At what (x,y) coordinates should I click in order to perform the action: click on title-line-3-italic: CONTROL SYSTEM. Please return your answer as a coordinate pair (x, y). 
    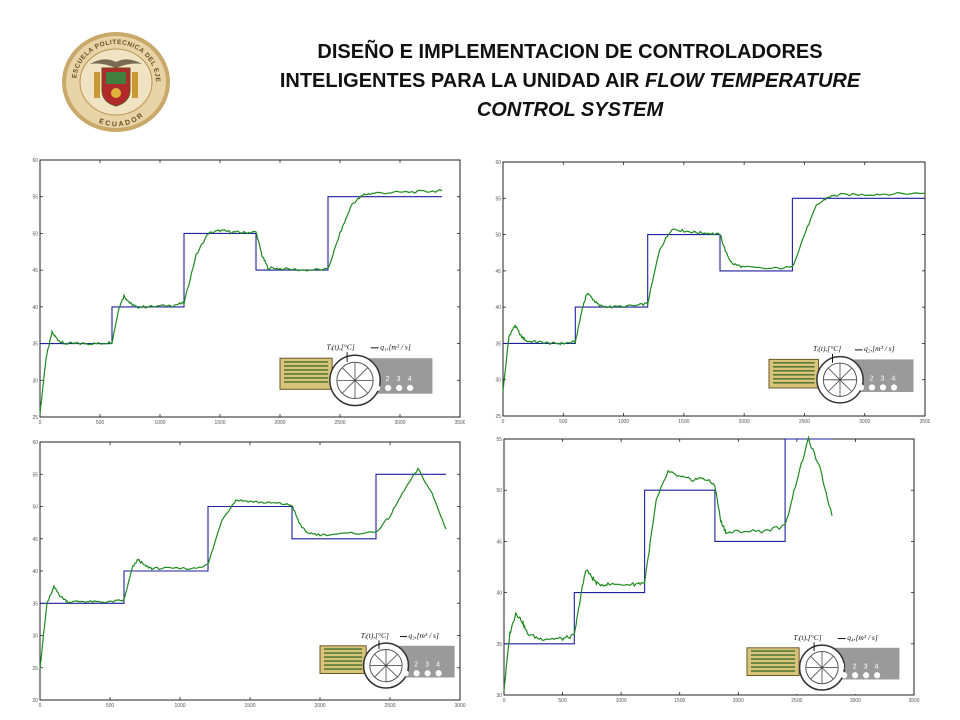
    Looking at the image, I should click on (570, 110).